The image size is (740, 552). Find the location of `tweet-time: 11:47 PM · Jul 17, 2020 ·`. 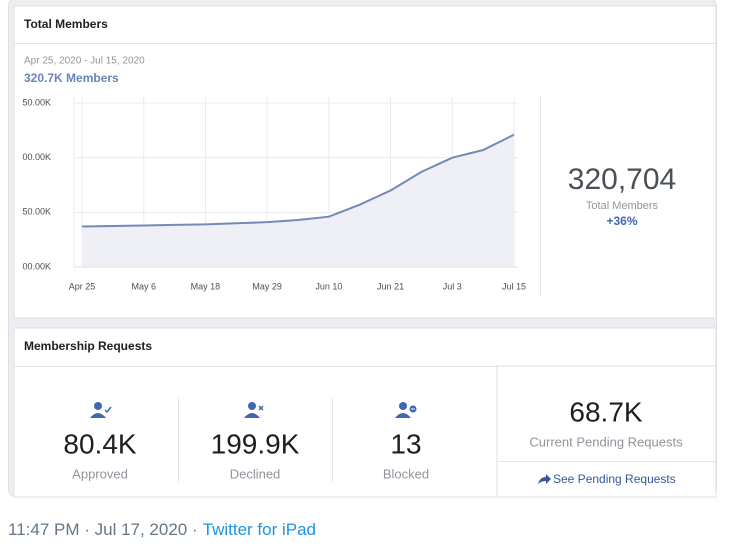

tweet-time: 11:47 PM · Jul 17, 2020 · is located at coordinates (103, 529).